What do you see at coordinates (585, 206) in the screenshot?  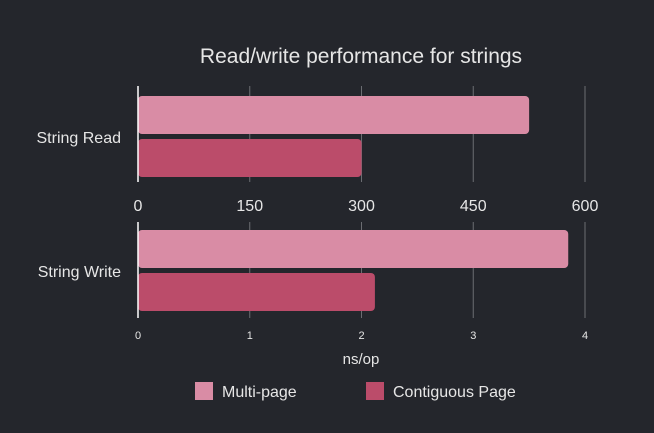 I see `tick-label: 600` at bounding box center [585, 206].